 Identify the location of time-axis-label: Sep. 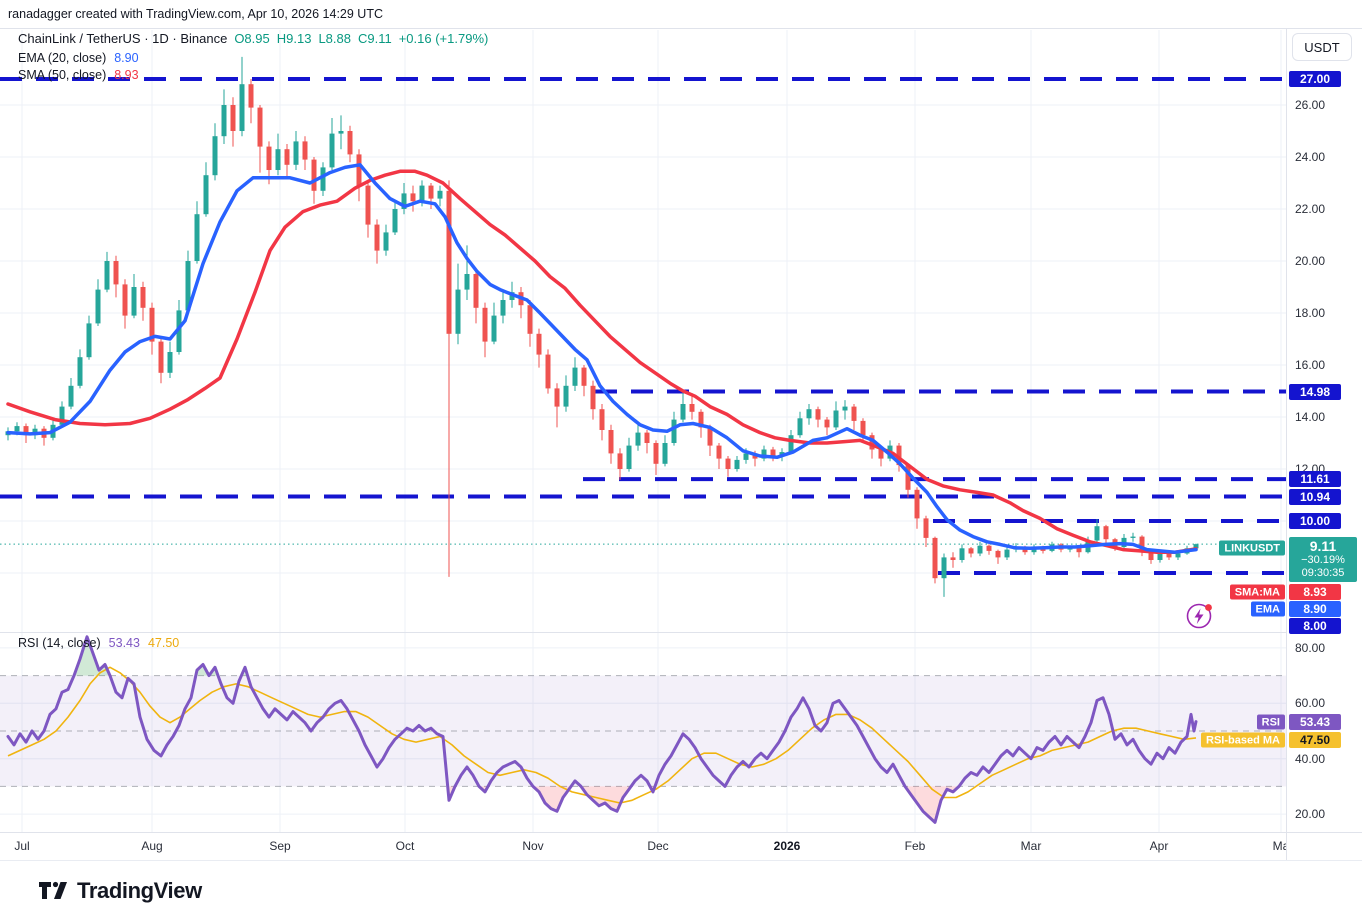
(280, 846).